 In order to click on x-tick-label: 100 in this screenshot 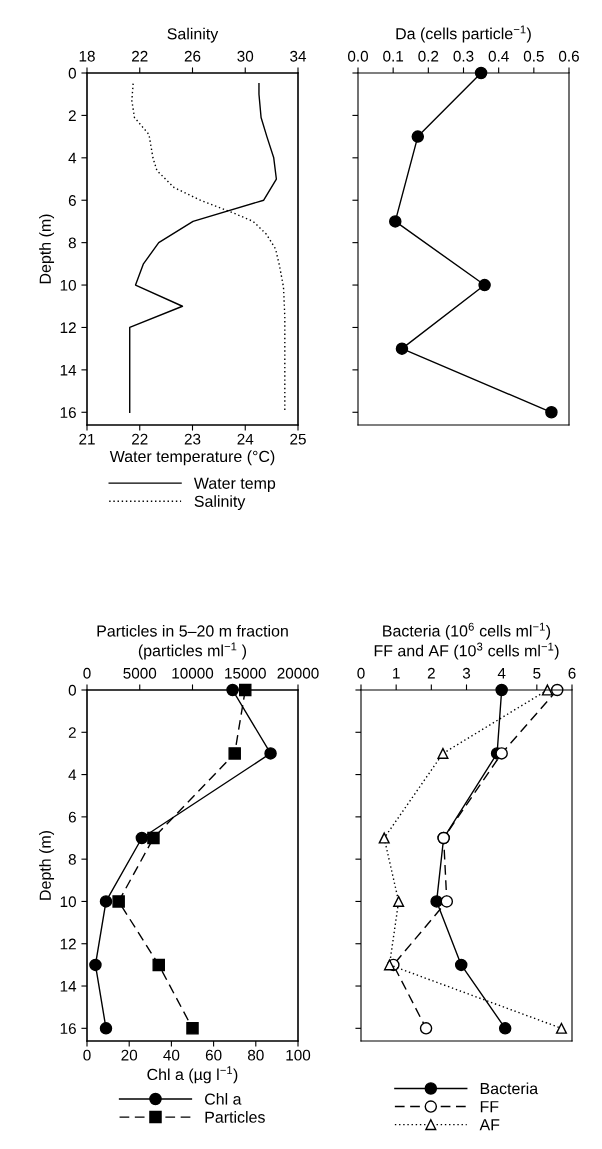, I will do `click(298, 1055)`.